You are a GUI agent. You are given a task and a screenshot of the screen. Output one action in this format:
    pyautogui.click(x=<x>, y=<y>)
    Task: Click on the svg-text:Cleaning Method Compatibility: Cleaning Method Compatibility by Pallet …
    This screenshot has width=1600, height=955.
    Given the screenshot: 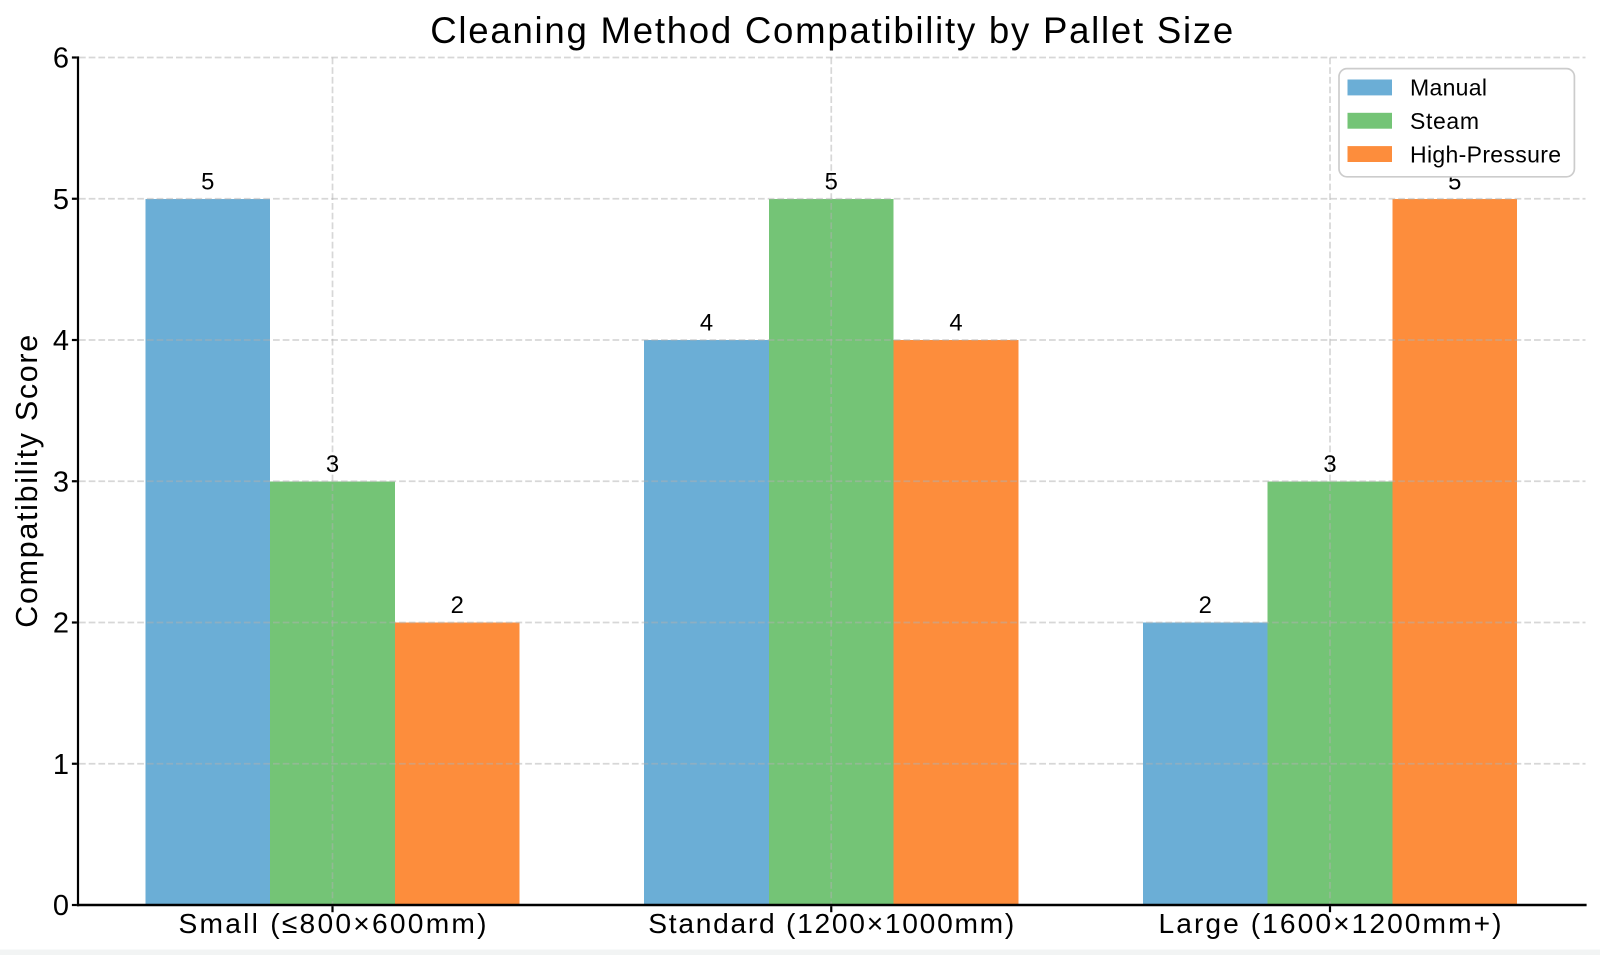 What is the action you would take?
    pyautogui.click(x=831, y=30)
    